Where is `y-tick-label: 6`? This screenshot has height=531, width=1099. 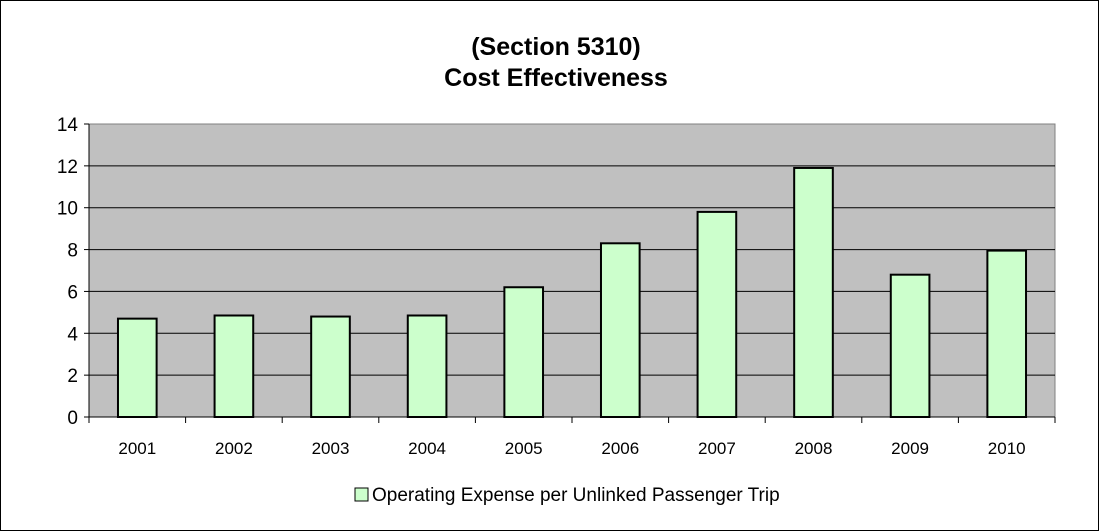
y-tick-label: 6 is located at coordinates (72, 292).